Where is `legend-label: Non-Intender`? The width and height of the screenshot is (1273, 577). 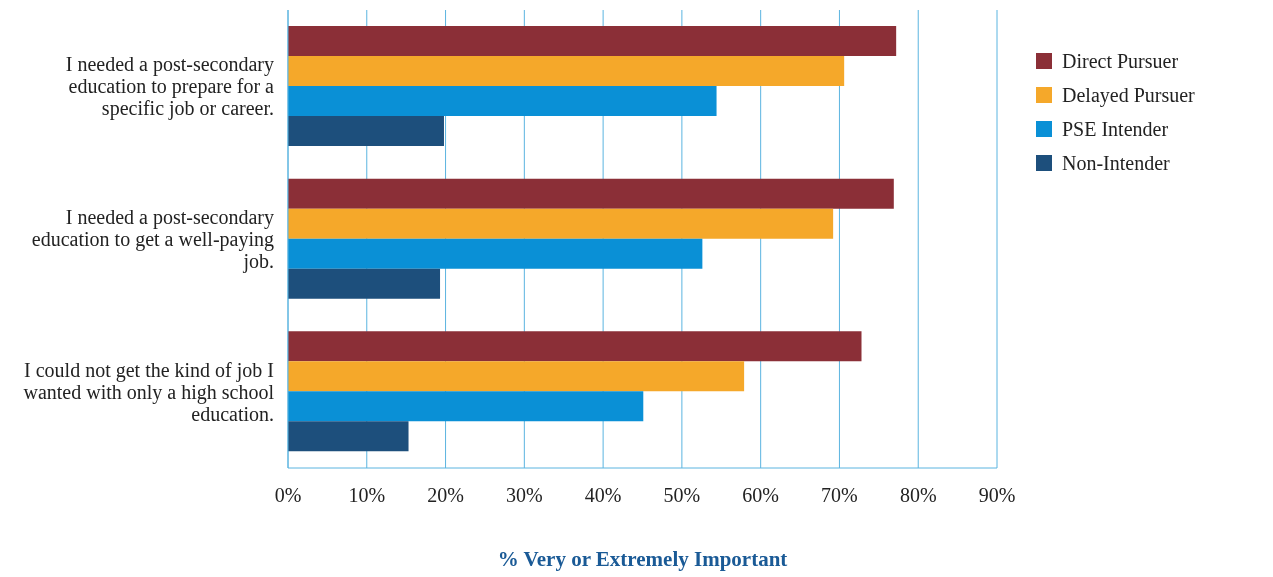 legend-label: Non-Intender is located at coordinates (1116, 163).